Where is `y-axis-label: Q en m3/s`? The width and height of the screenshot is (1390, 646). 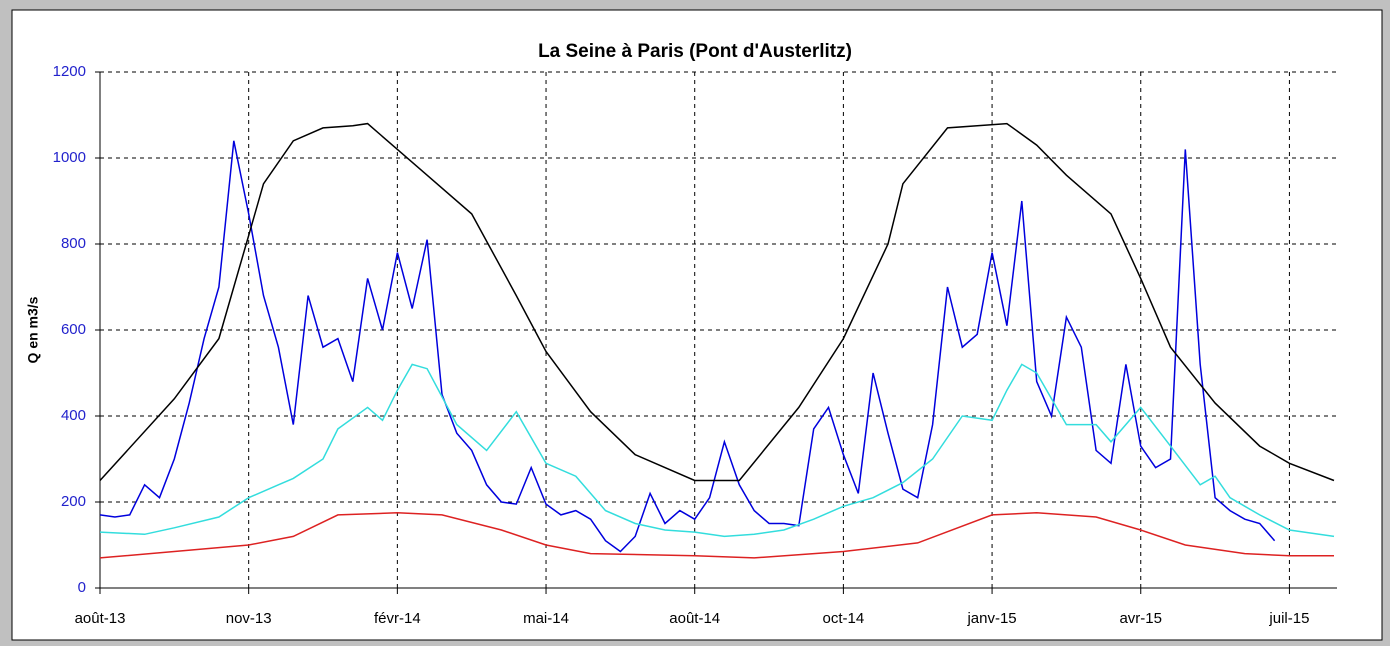
y-axis-label: Q en m3/s is located at coordinates (33, 329).